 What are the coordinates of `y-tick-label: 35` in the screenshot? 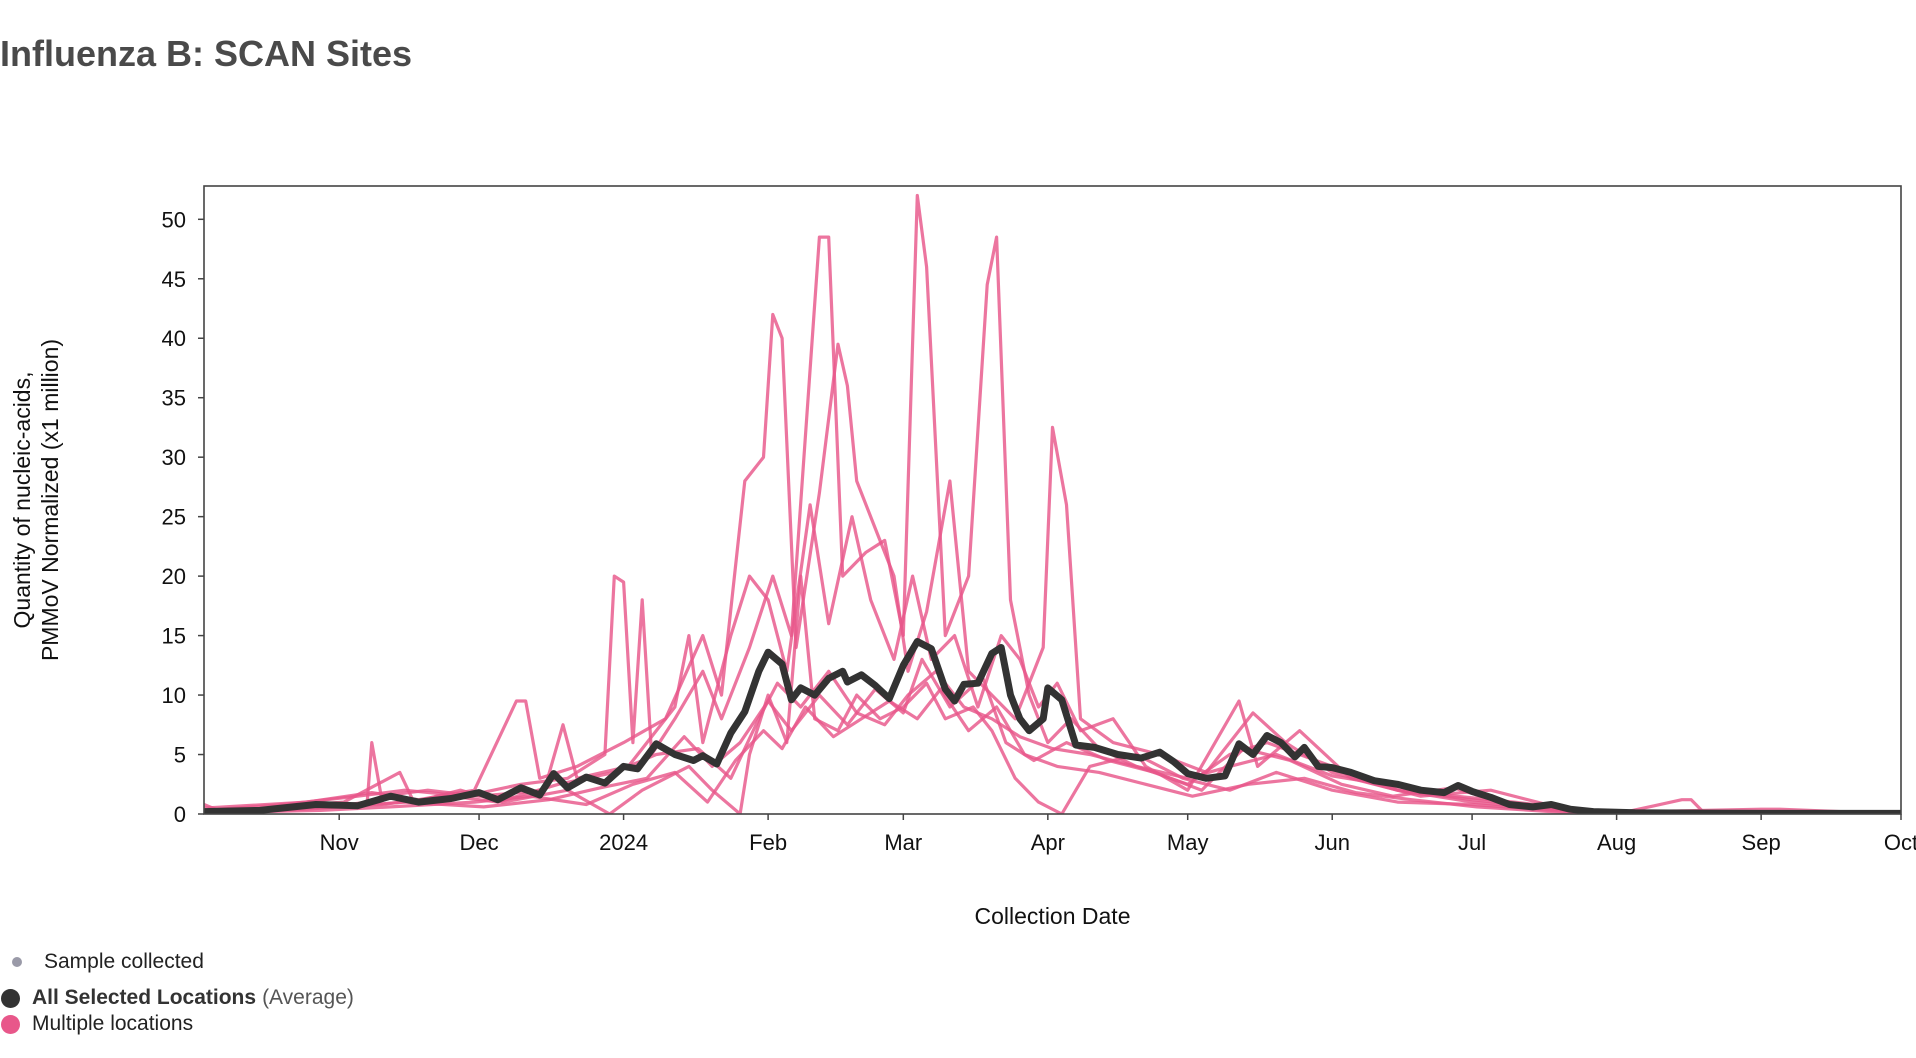 It's located at (174, 398).